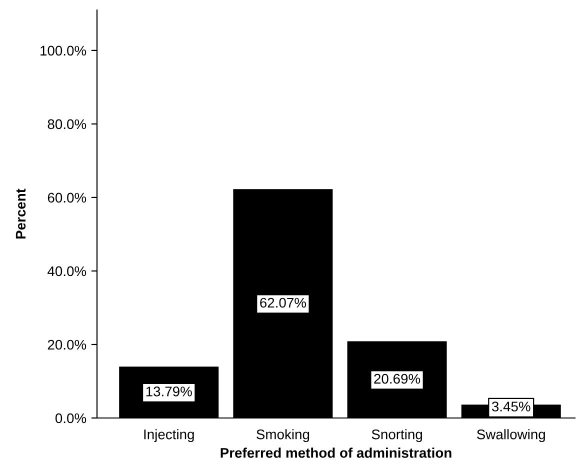  What do you see at coordinates (67, 124) in the screenshot?
I see `y-tick-label: 80.0%` at bounding box center [67, 124].